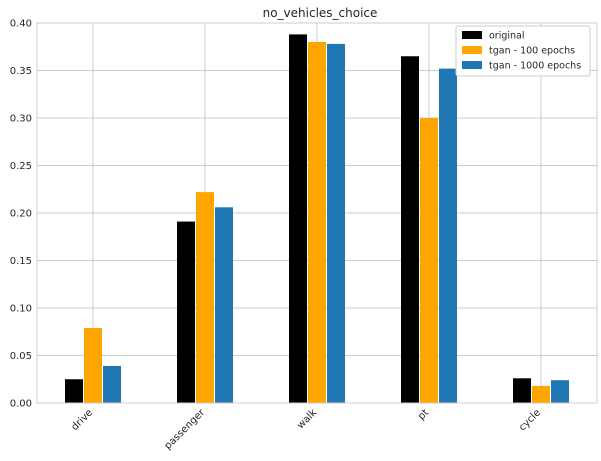  I want to click on legend-box, so click(523, 51).